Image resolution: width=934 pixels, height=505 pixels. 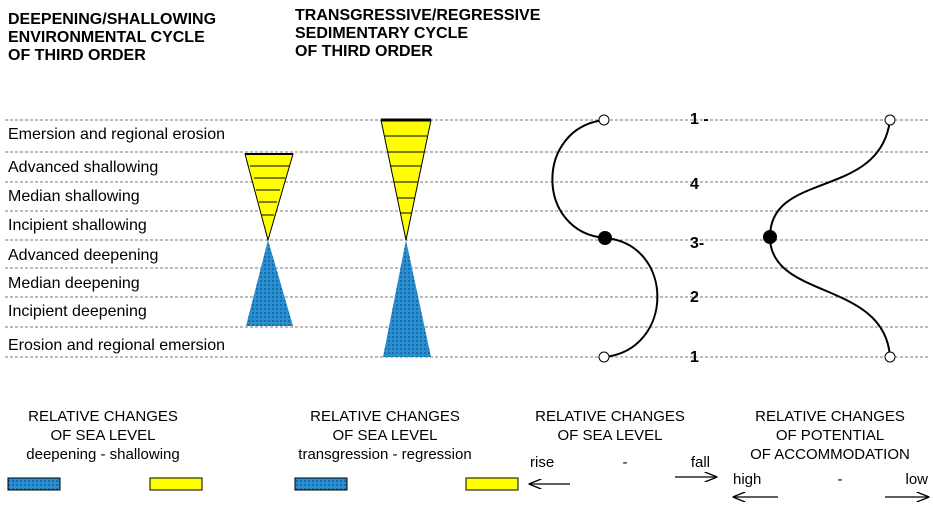 What do you see at coordinates (697, 243) in the screenshot?
I see `curve-label: 3-` at bounding box center [697, 243].